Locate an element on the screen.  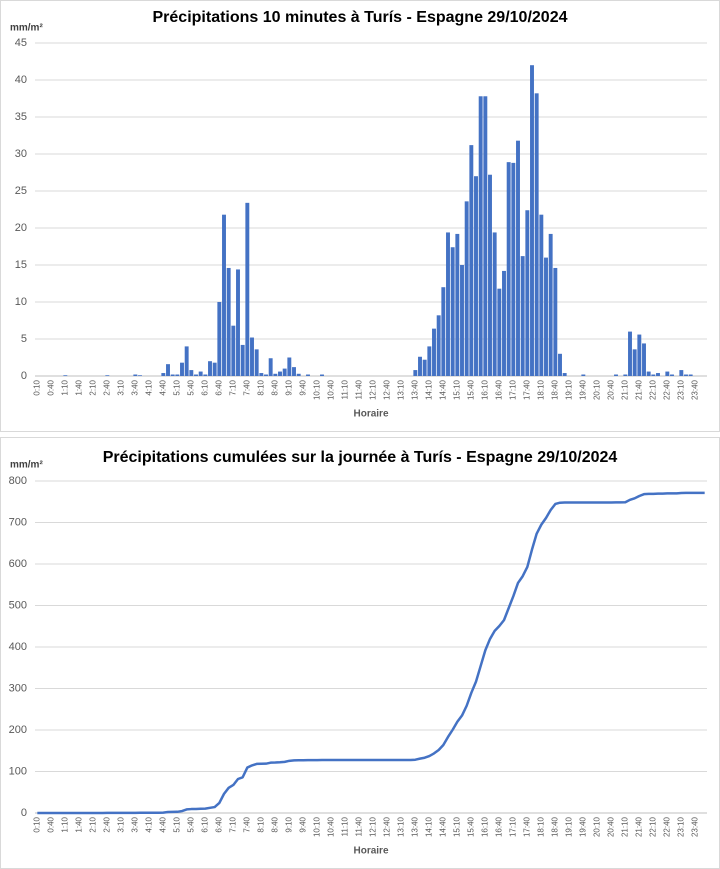
x-tick-label: 23:40 is located at coordinates (694, 389).